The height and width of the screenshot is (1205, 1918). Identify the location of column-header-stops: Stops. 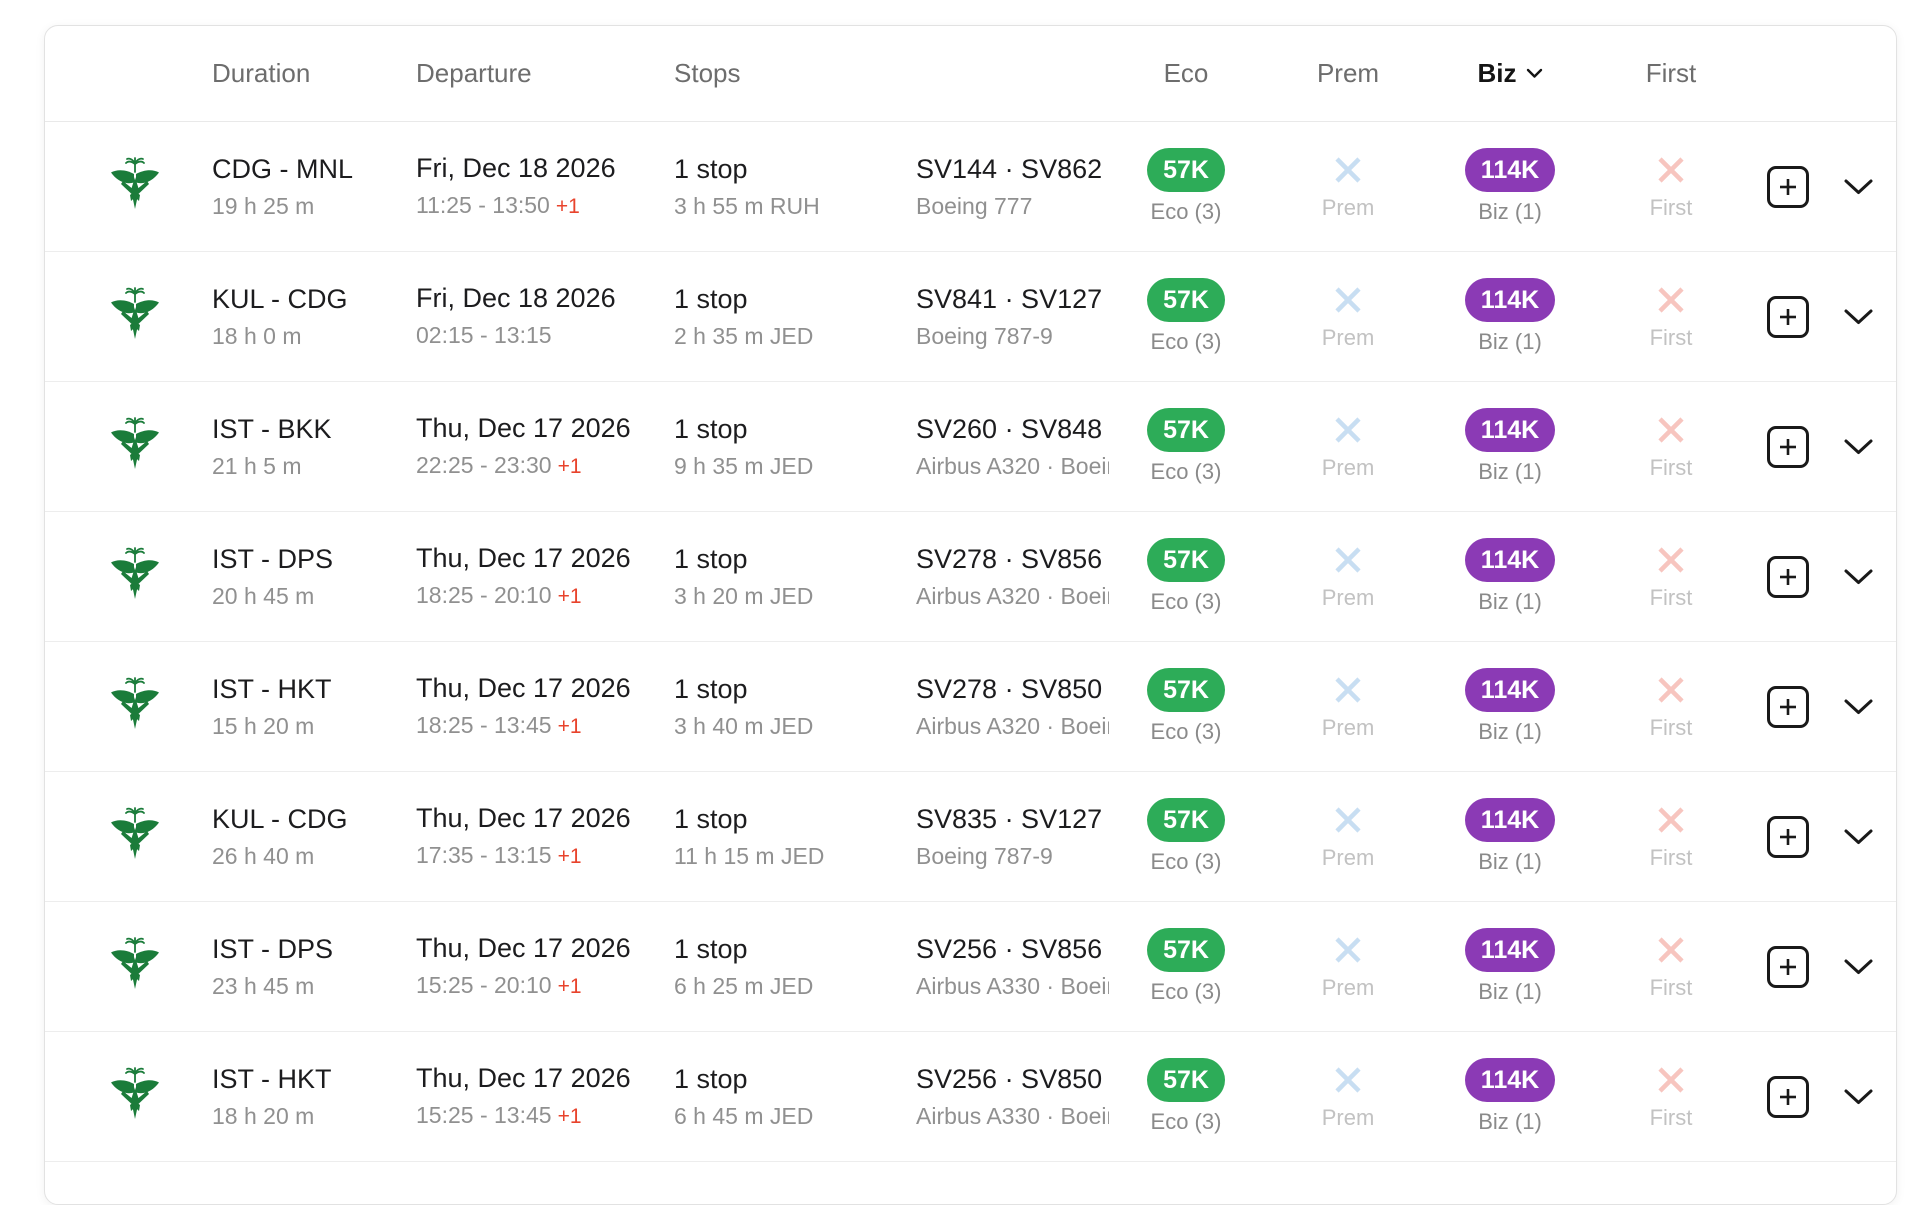
(707, 73).